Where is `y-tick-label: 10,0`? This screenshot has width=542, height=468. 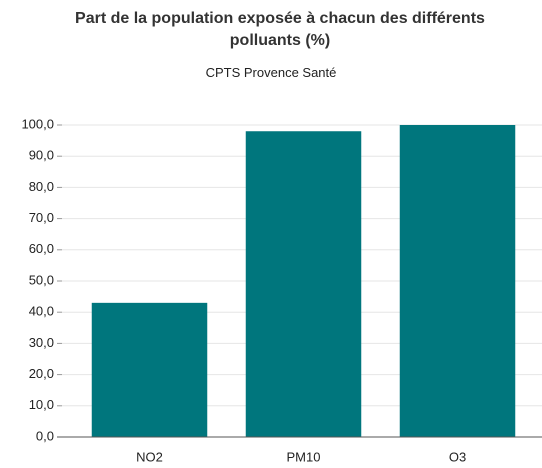
y-tick-label: 10,0 is located at coordinates (41, 404).